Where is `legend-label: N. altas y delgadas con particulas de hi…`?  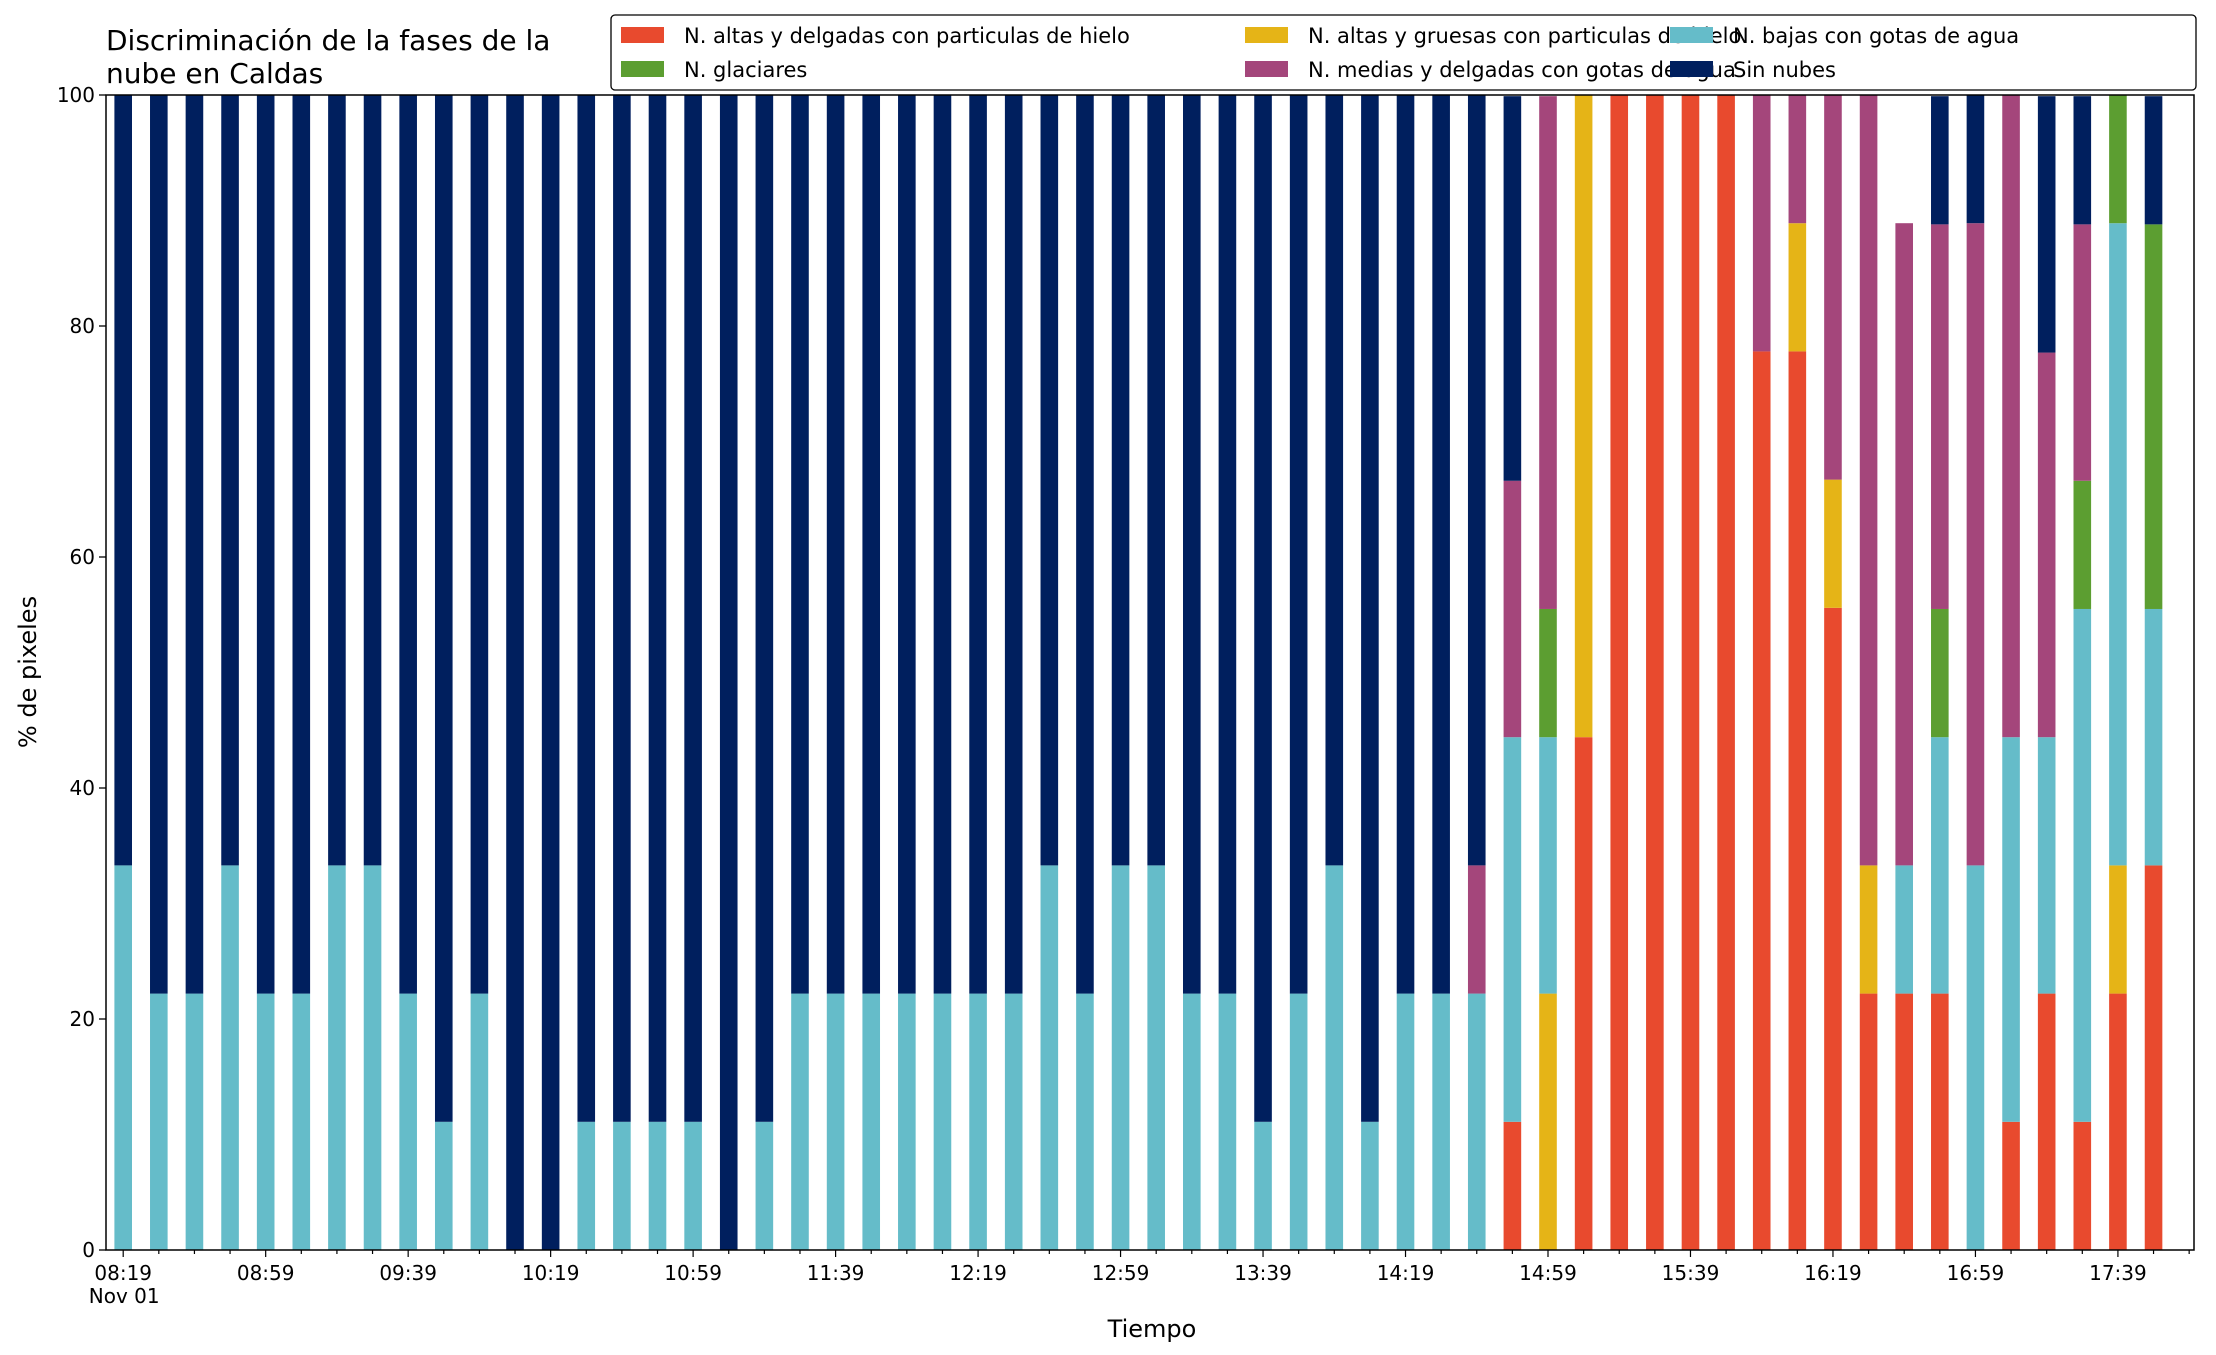 legend-label: N. altas y delgadas con particulas de hi… is located at coordinates (907, 36).